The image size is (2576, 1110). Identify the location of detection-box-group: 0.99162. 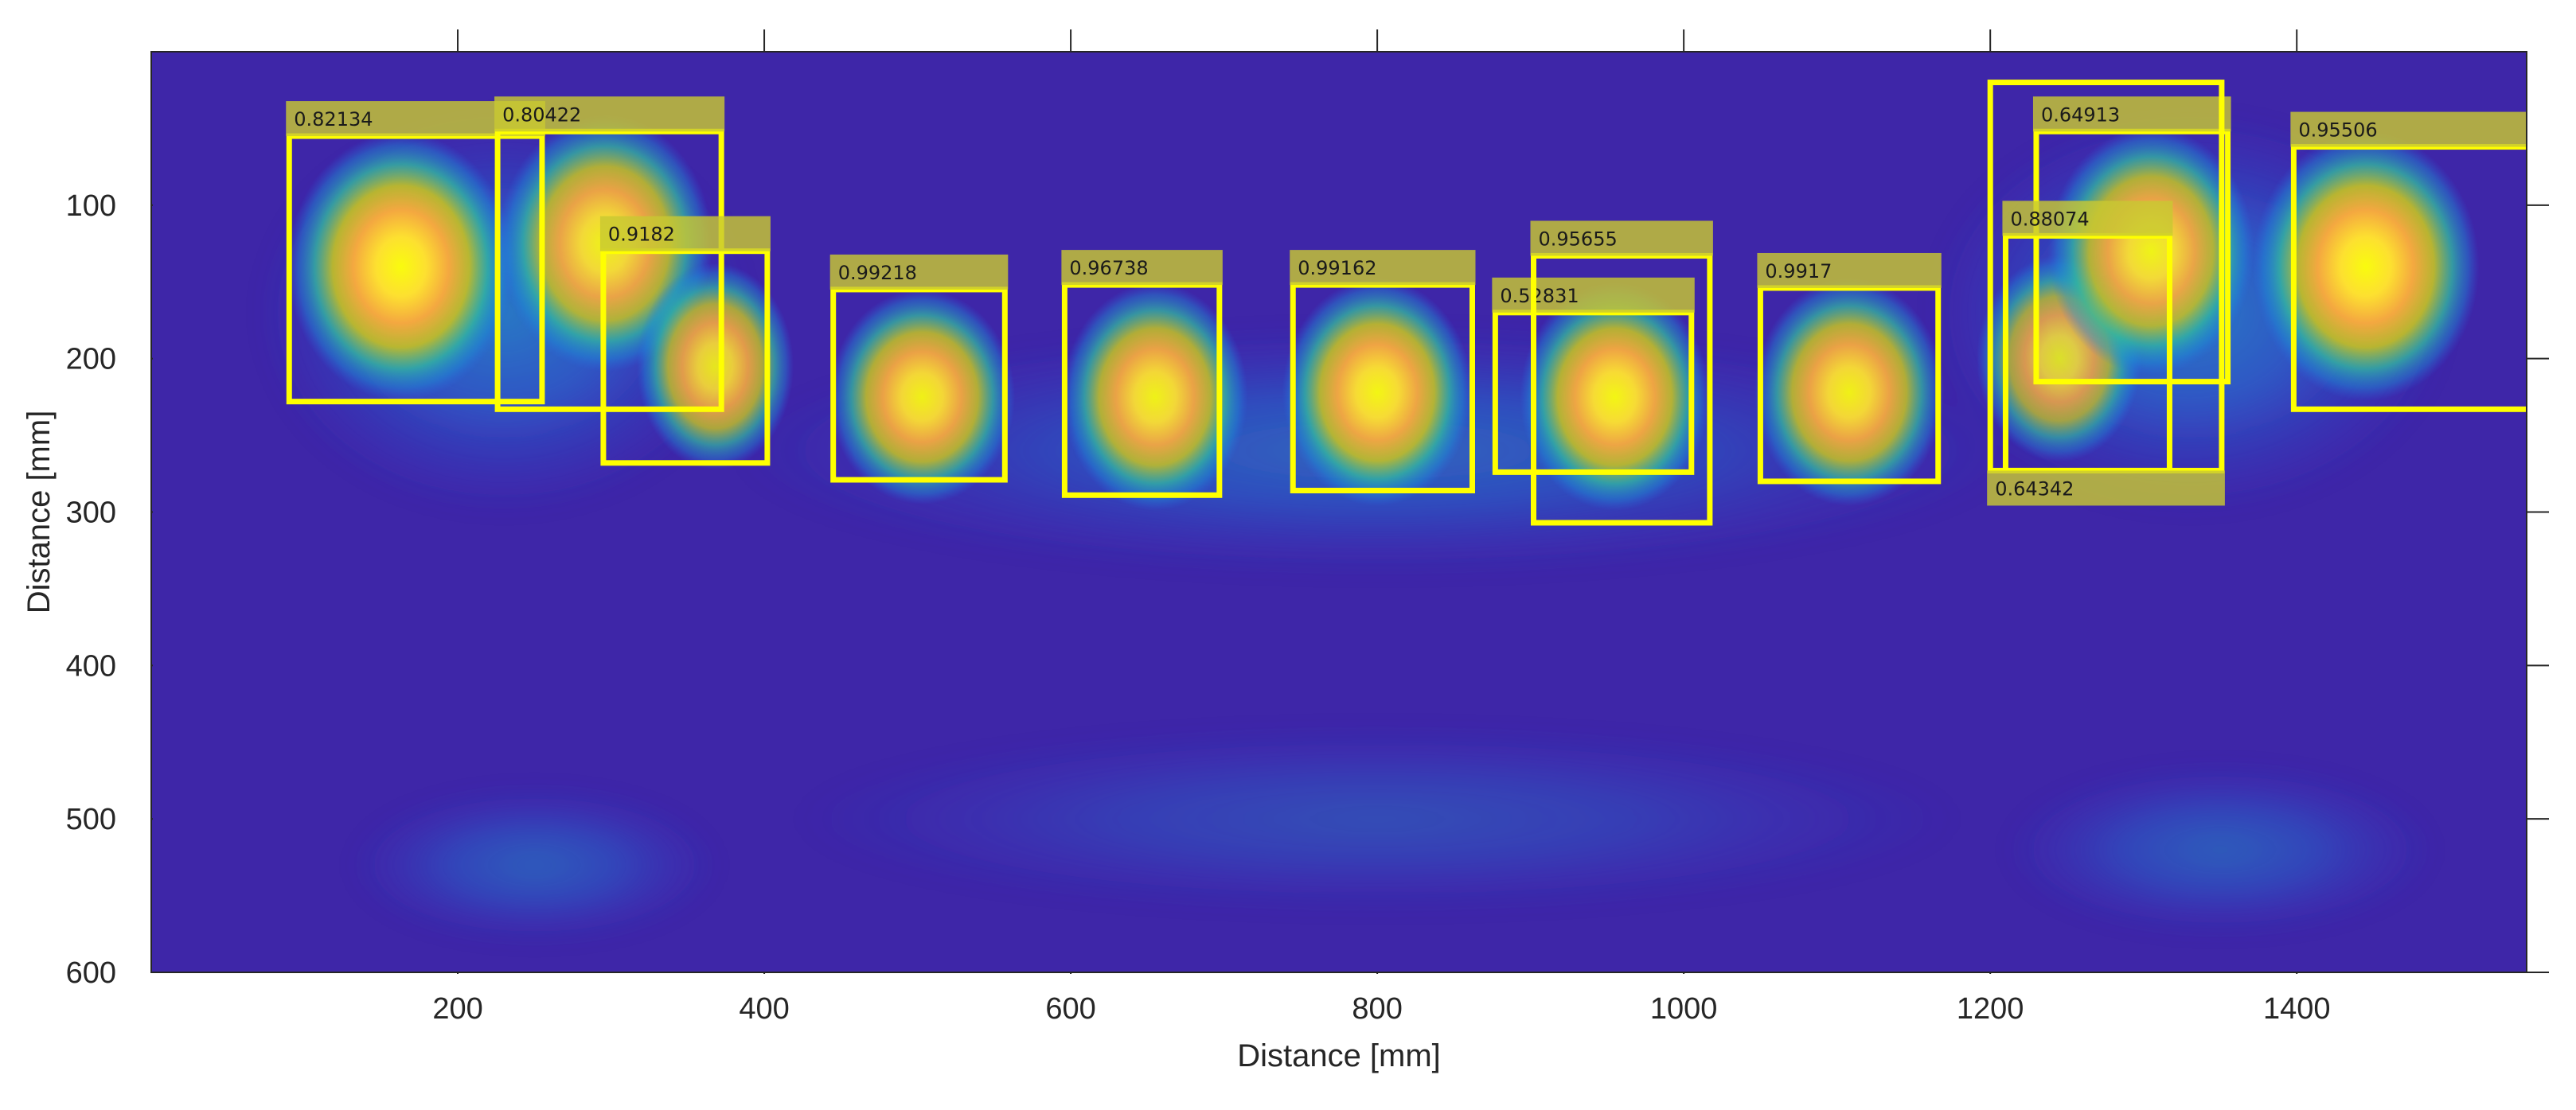
(1383, 372).